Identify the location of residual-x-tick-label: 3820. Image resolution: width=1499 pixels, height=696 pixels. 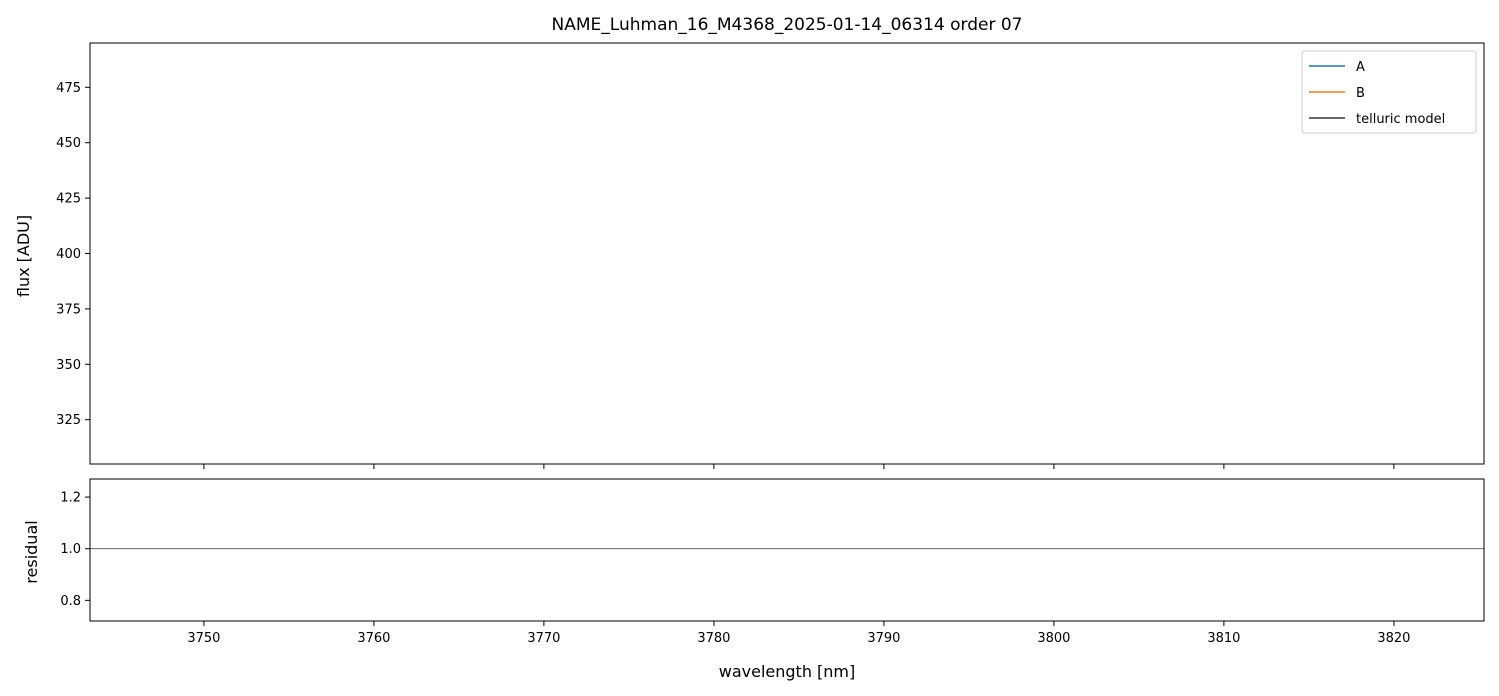
(1393, 638).